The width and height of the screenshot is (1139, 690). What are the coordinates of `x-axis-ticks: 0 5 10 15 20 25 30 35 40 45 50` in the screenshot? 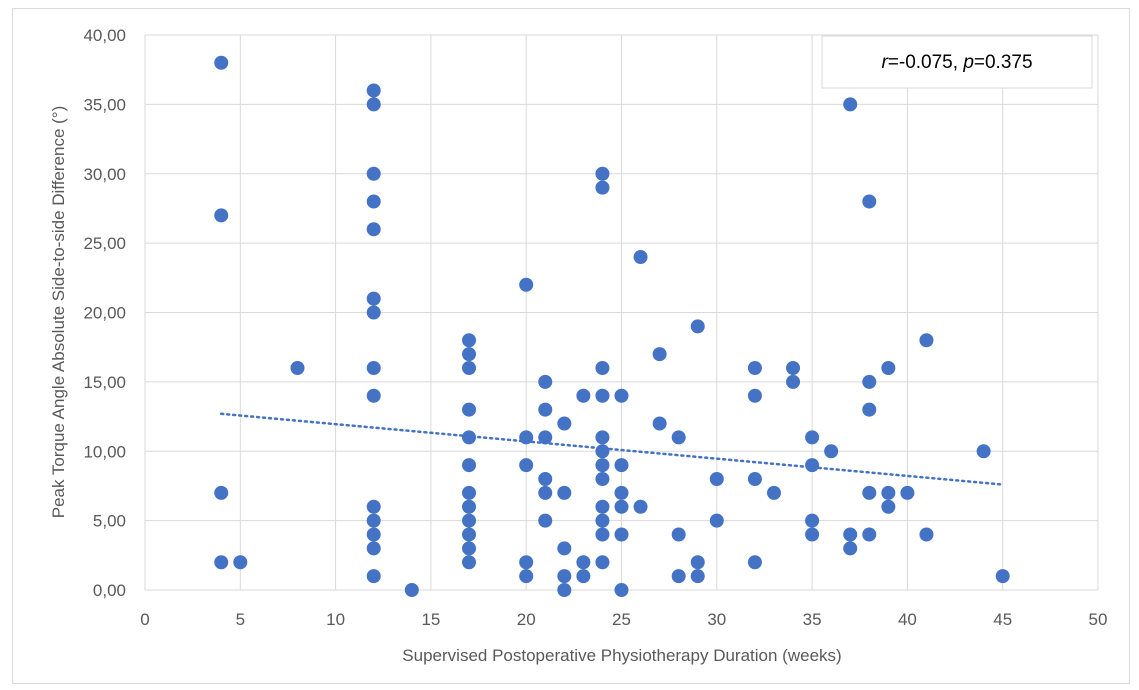 It's located at (623, 619).